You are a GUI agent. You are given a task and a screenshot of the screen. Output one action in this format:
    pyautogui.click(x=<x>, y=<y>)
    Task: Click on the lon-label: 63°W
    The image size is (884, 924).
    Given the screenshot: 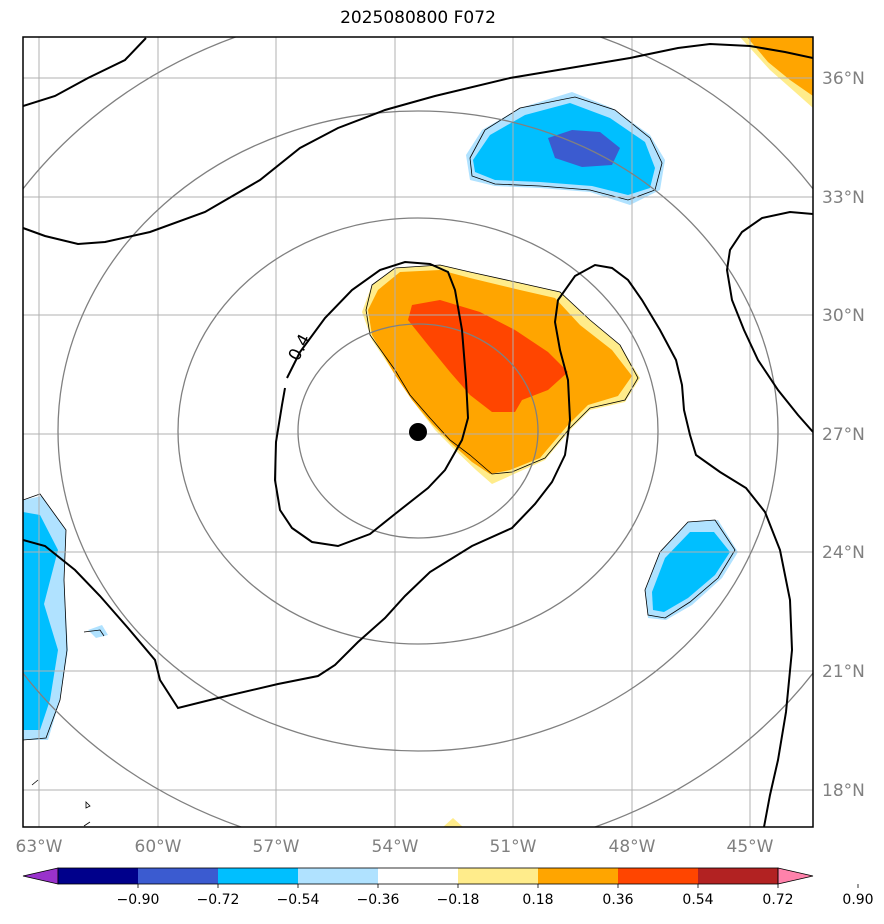 What is the action you would take?
    pyautogui.click(x=39, y=847)
    